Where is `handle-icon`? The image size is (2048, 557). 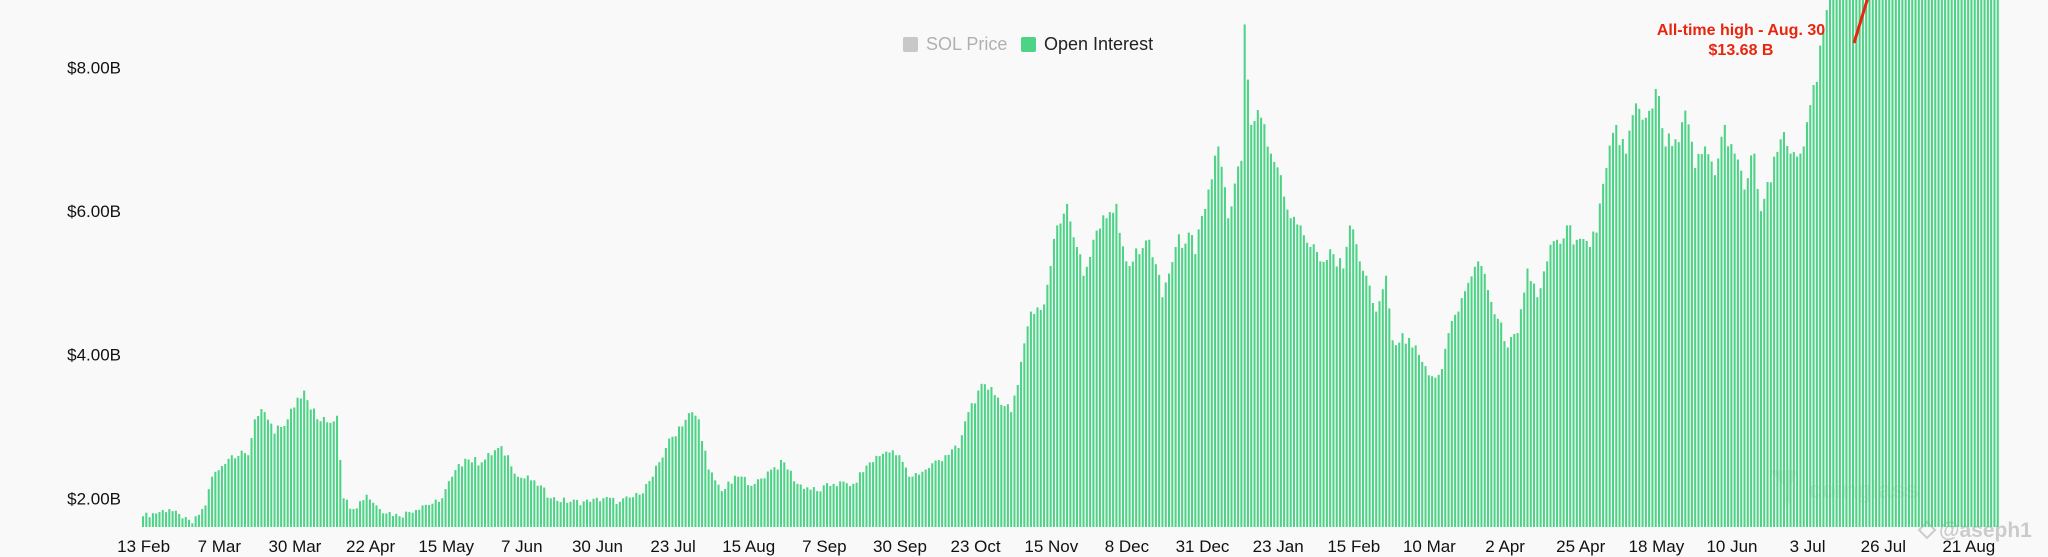 handle-icon is located at coordinates (1927, 530).